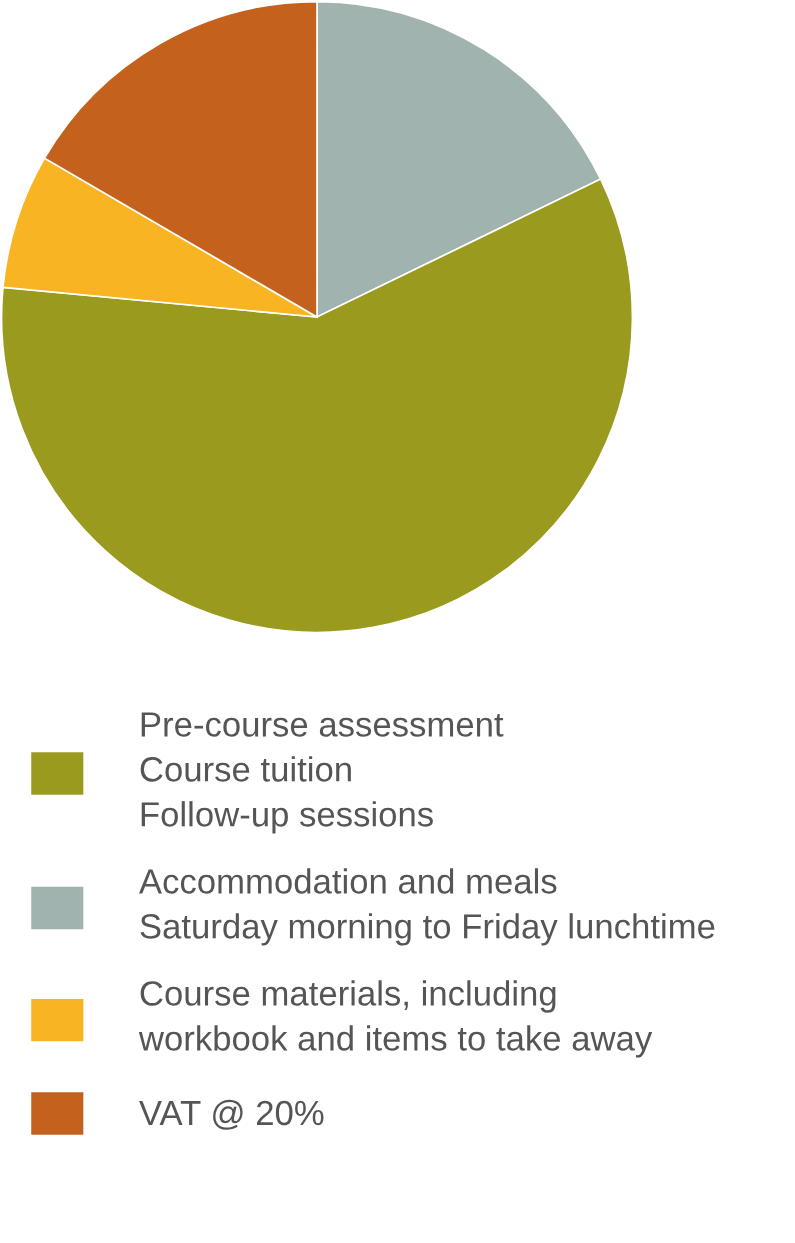  What do you see at coordinates (231, 1114) in the screenshot?
I see `legend-label: VAT @ 20%` at bounding box center [231, 1114].